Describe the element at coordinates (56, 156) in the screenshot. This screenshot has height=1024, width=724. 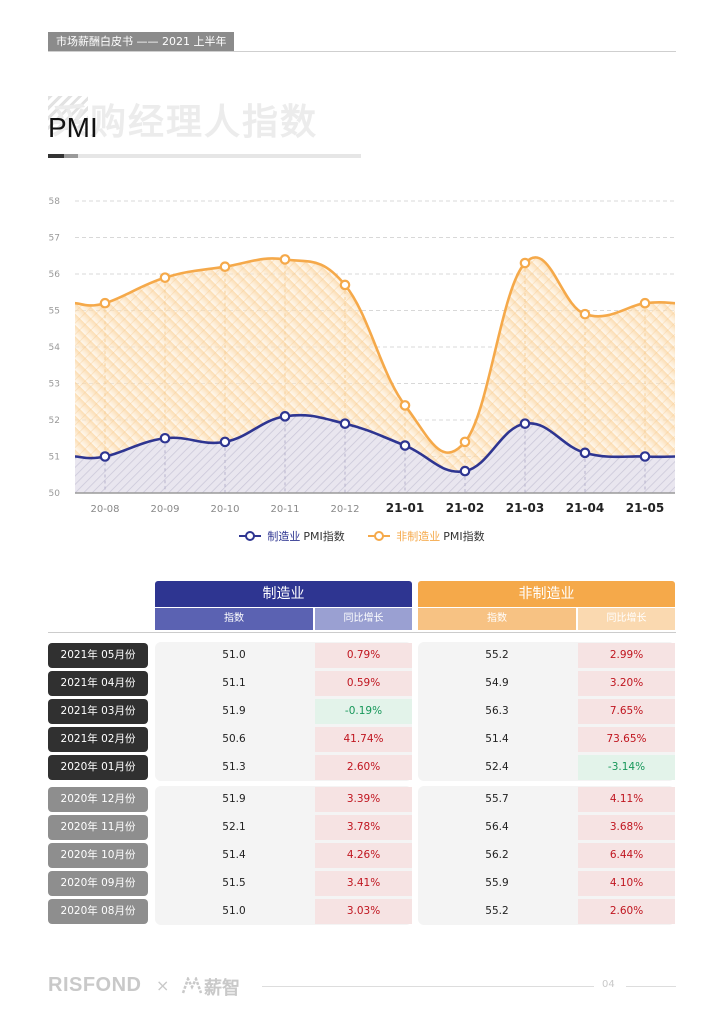
I see `title-underline-accent-dark` at that location.